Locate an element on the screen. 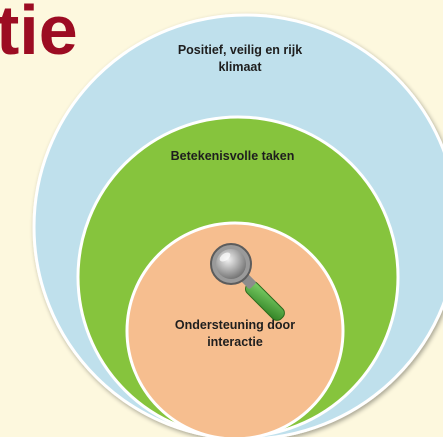  inner-ring-label: Ondersteuning door interactie is located at coordinates (235, 333).